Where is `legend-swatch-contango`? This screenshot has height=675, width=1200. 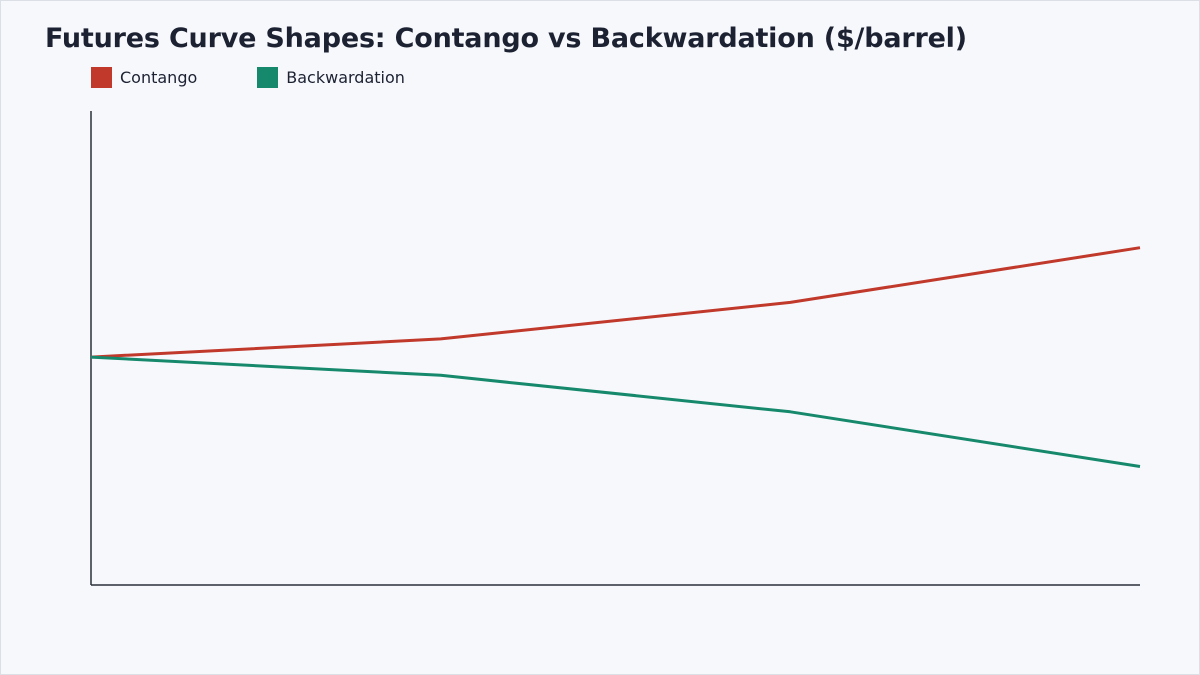
legend-swatch-contango is located at coordinates (101, 77).